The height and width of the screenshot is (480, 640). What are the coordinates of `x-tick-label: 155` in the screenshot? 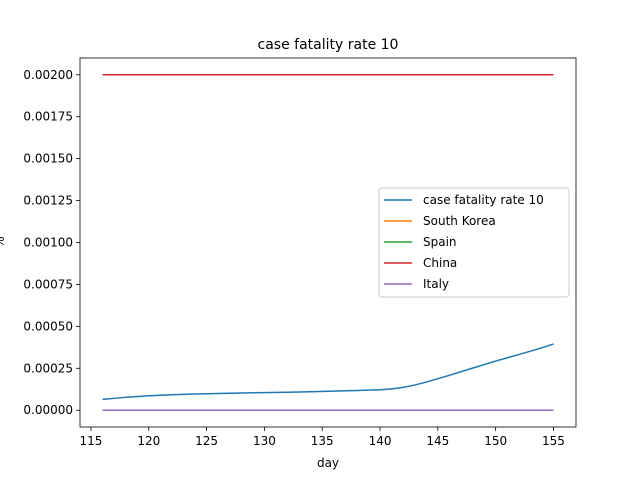 It's located at (553, 441).